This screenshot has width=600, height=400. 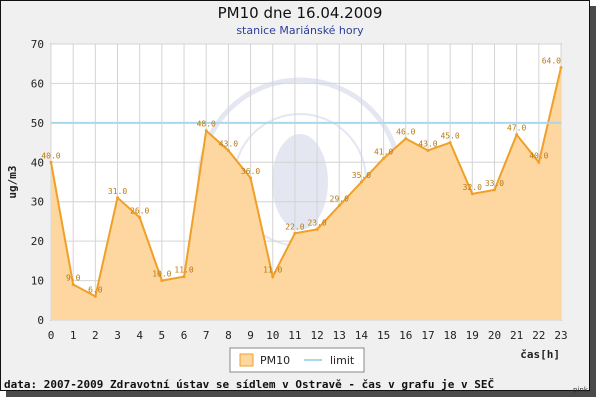 What do you see at coordinates (117, 335) in the screenshot?
I see `x-tick-label: 3` at bounding box center [117, 335].